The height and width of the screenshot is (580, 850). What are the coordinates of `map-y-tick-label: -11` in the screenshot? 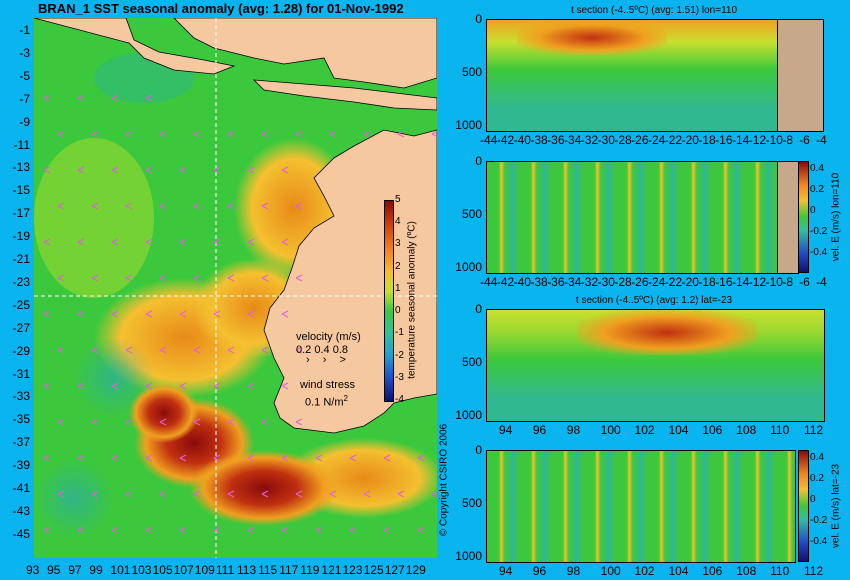 It's located at (21, 144).